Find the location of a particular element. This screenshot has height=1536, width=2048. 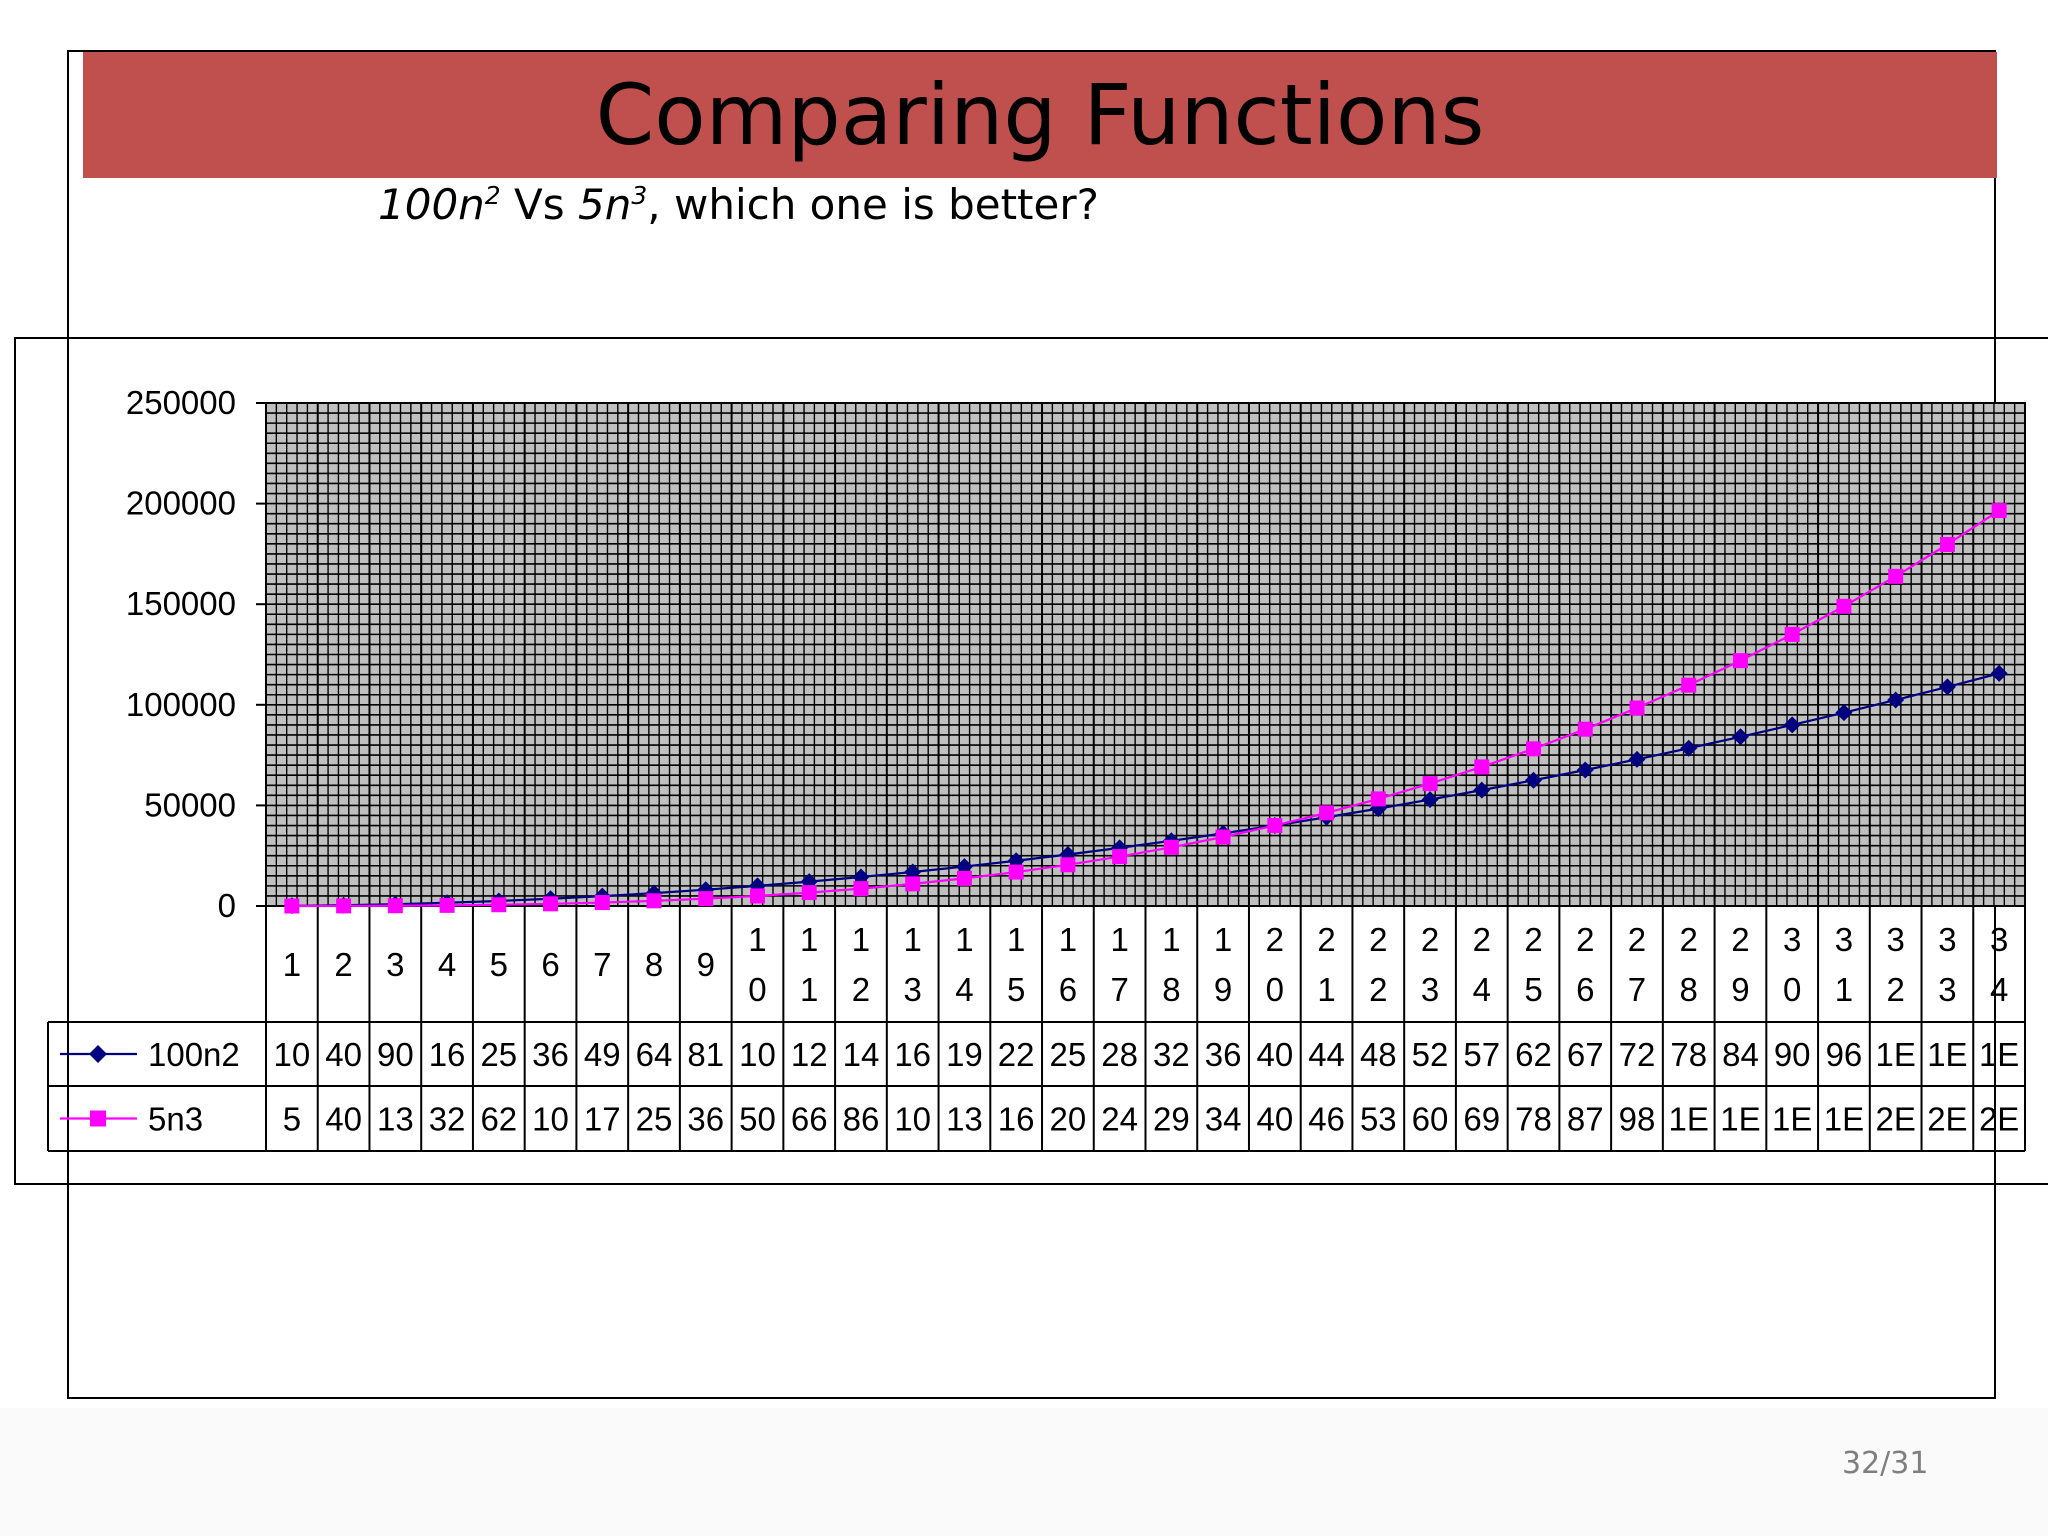

table-value: 24 is located at coordinates (1119, 1119).